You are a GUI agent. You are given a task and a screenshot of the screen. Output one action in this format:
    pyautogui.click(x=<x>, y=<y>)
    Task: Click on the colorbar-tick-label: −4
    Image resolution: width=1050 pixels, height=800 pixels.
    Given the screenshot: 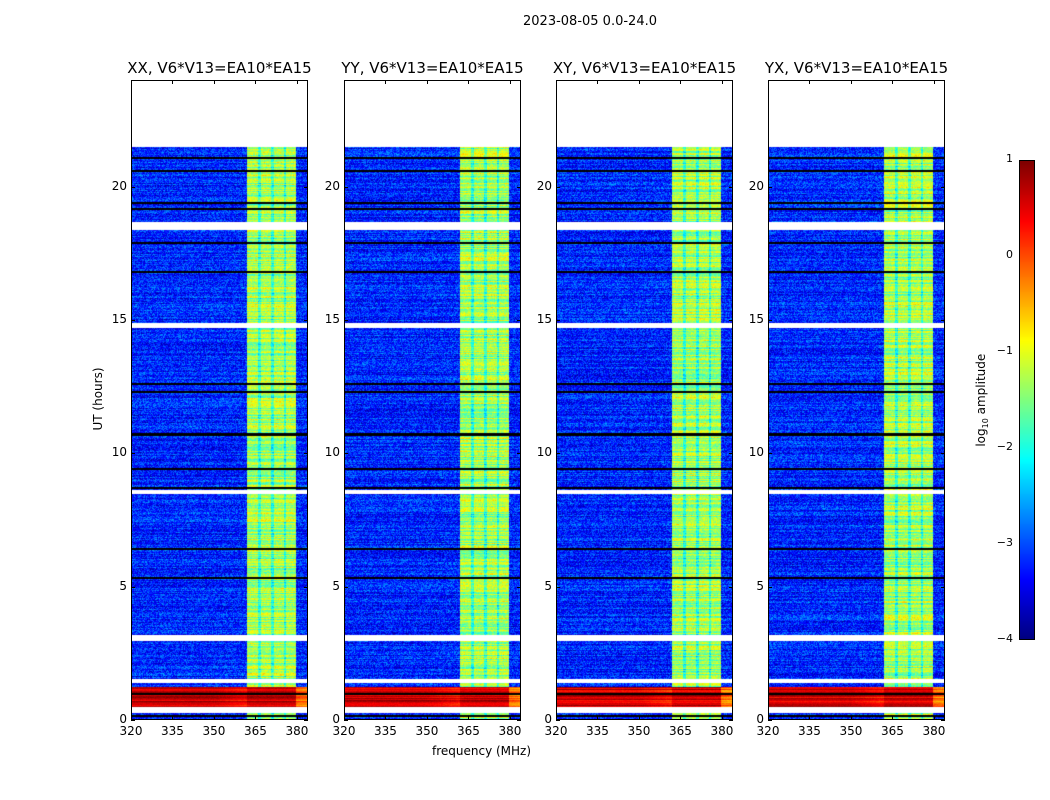 What is the action you would take?
    pyautogui.click(x=1004, y=638)
    